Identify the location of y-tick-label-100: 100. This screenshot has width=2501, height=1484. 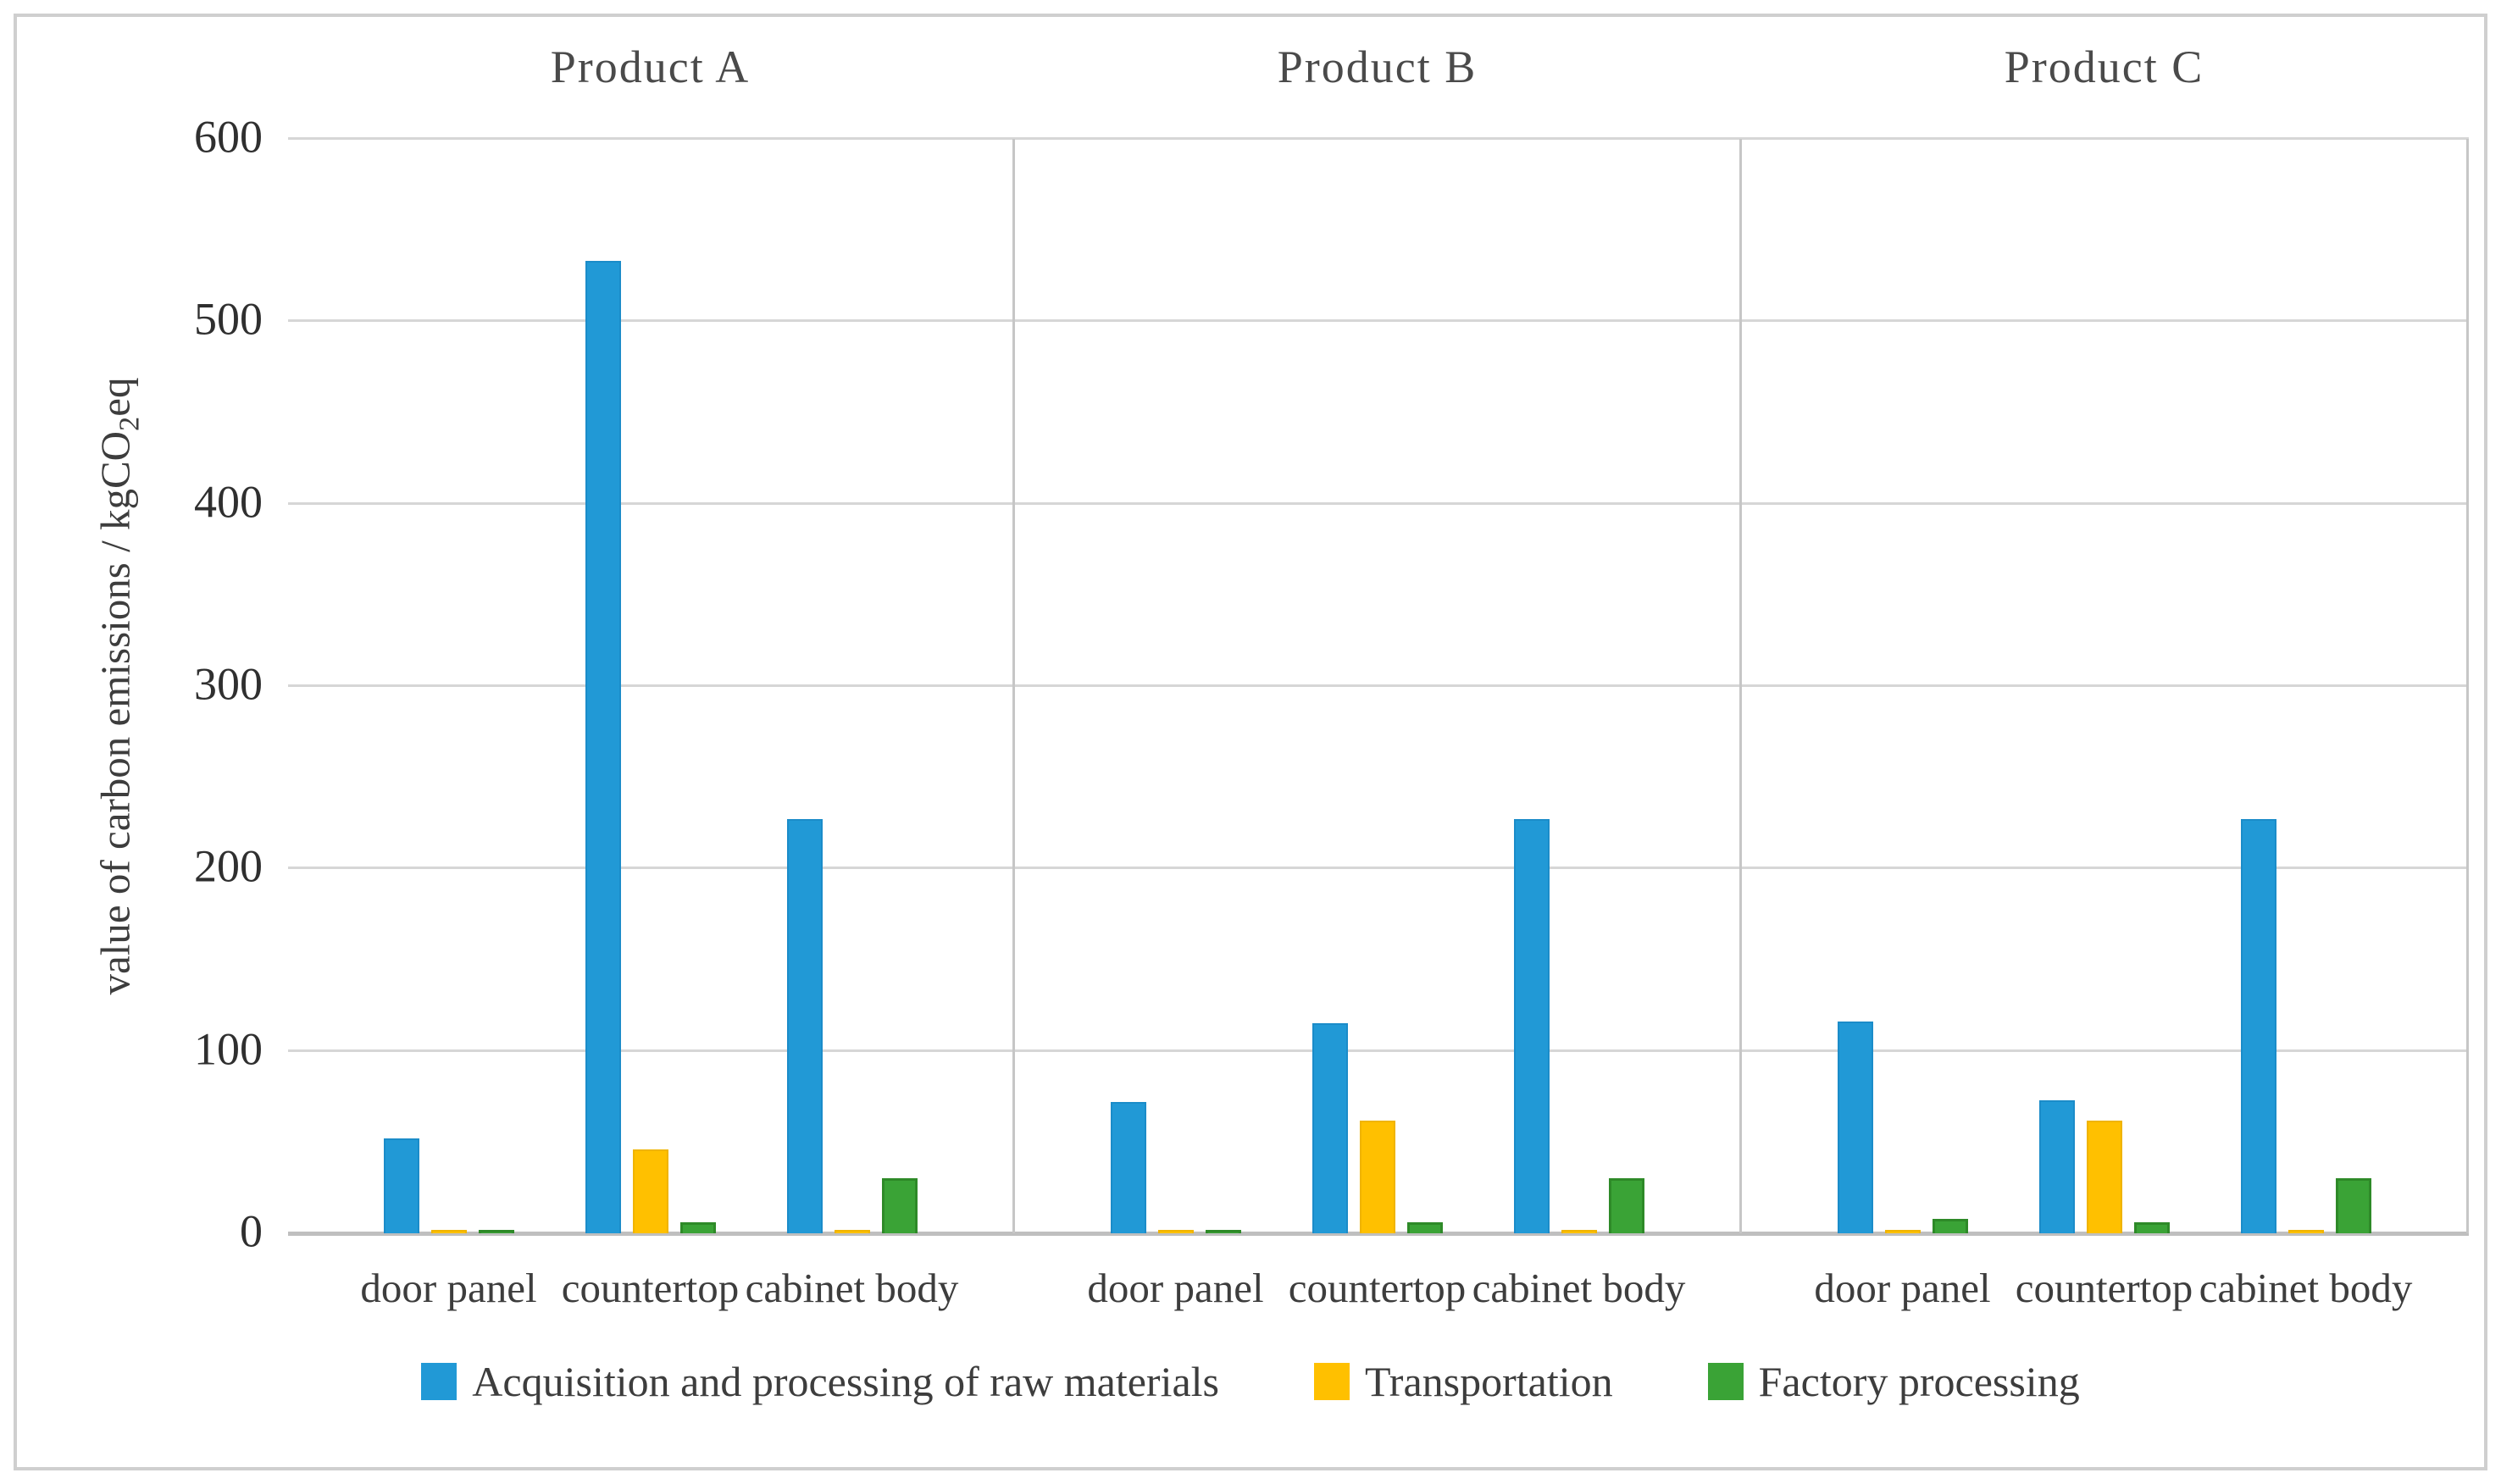
(229, 1049).